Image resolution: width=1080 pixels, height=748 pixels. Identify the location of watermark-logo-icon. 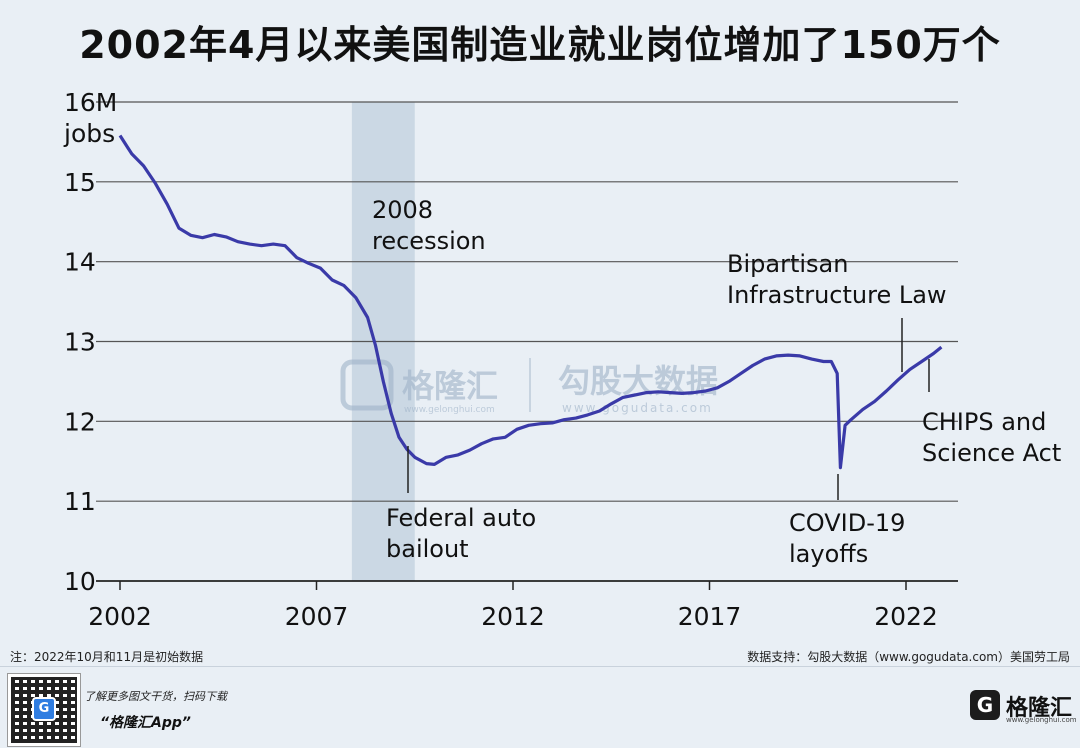
(367, 385).